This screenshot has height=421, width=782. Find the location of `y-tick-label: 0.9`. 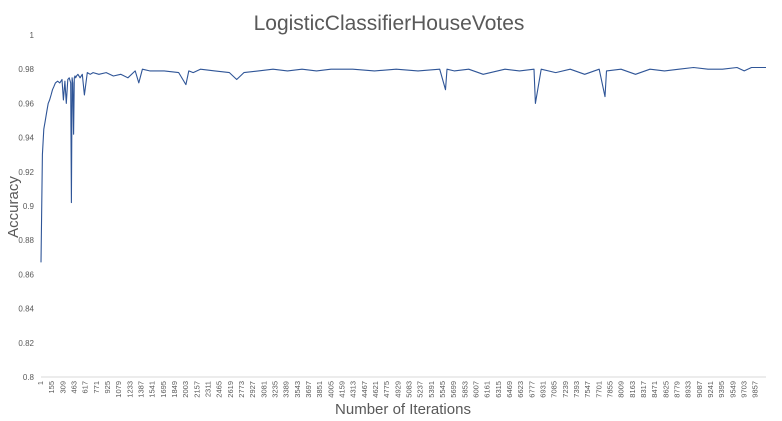

y-tick-label: 0.9 is located at coordinates (29, 206).